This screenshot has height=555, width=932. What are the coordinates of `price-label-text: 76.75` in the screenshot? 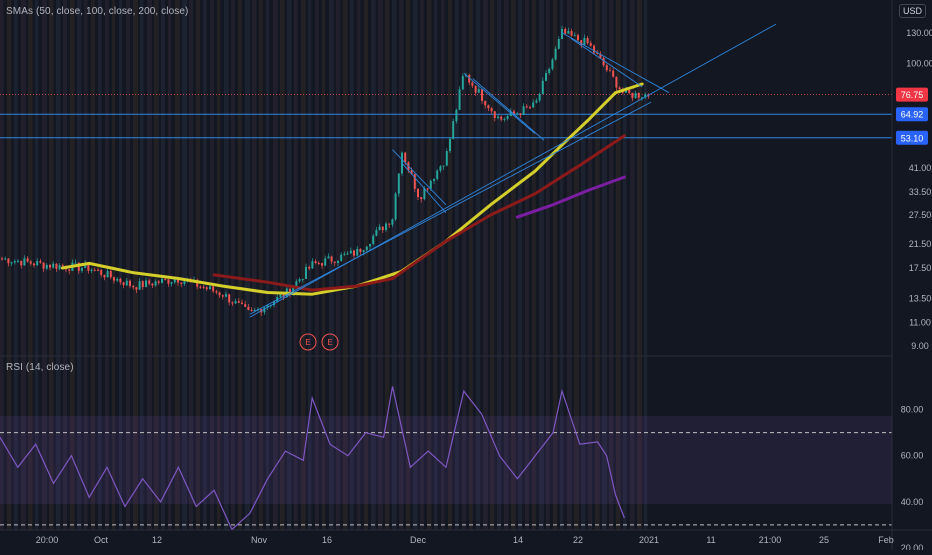 It's located at (912, 95).